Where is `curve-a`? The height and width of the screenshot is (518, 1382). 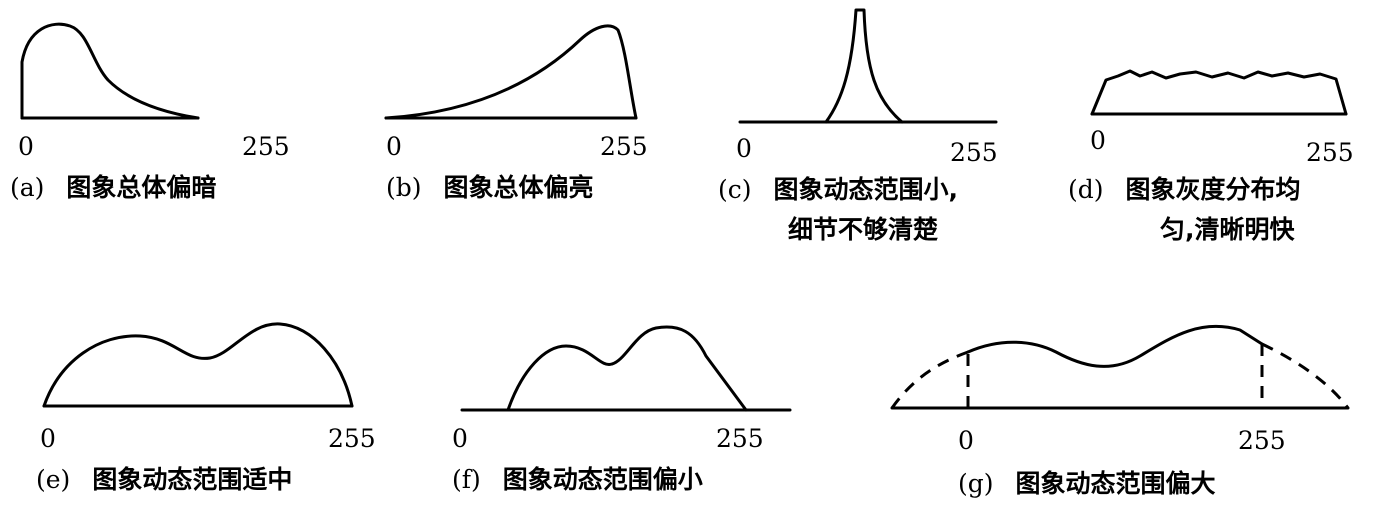 curve-a is located at coordinates (110, 71).